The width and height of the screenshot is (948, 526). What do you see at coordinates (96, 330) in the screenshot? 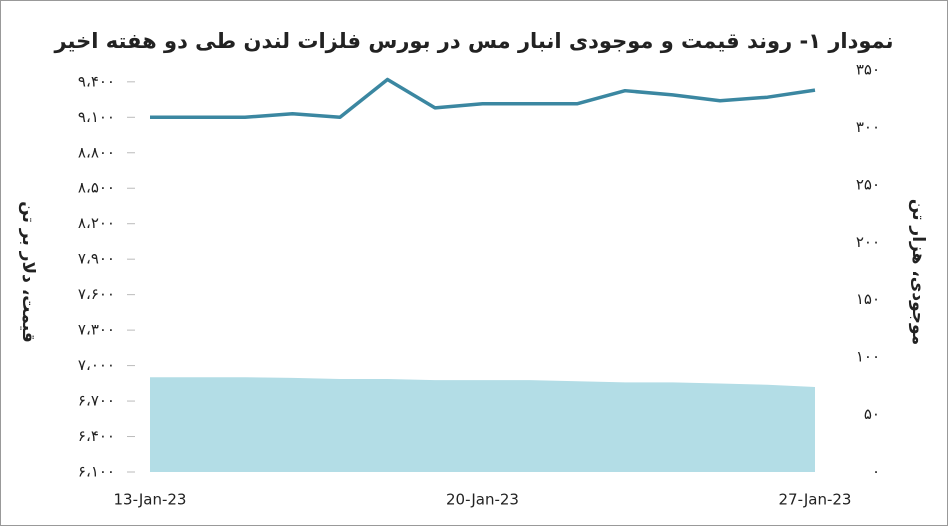
I see `y-tick-label: ۷،۳۰۰` at bounding box center [96, 330].